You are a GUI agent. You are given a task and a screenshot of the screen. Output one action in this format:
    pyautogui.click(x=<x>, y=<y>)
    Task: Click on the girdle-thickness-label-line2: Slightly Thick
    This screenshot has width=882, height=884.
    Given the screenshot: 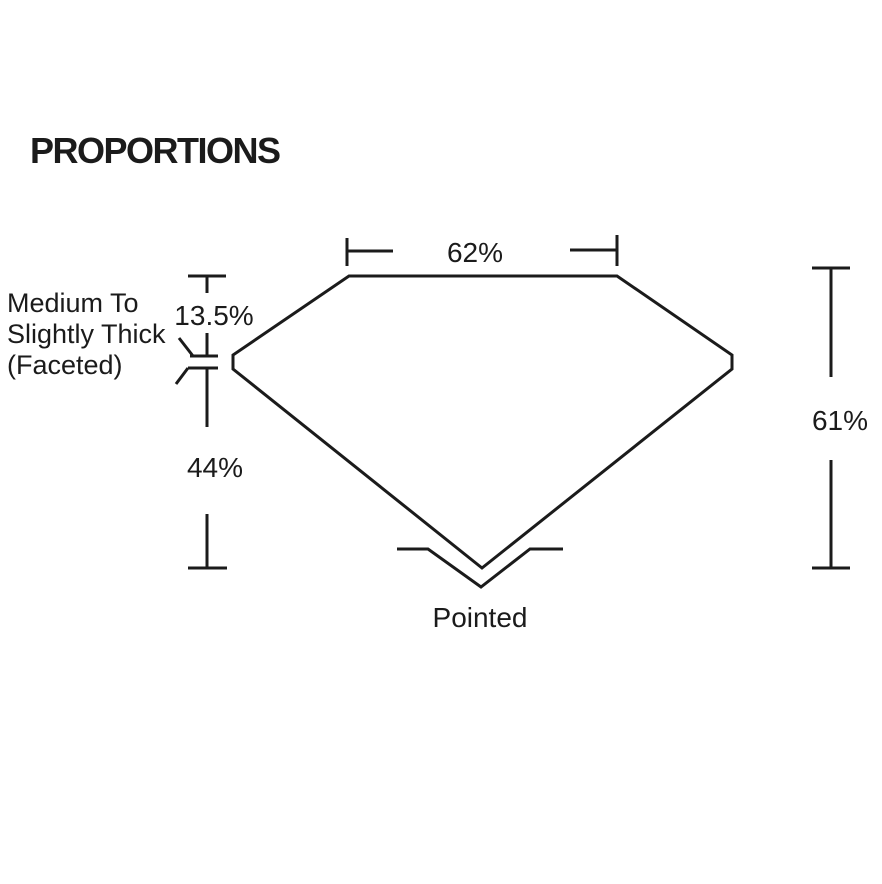 What is the action you would take?
    pyautogui.click(x=86, y=334)
    